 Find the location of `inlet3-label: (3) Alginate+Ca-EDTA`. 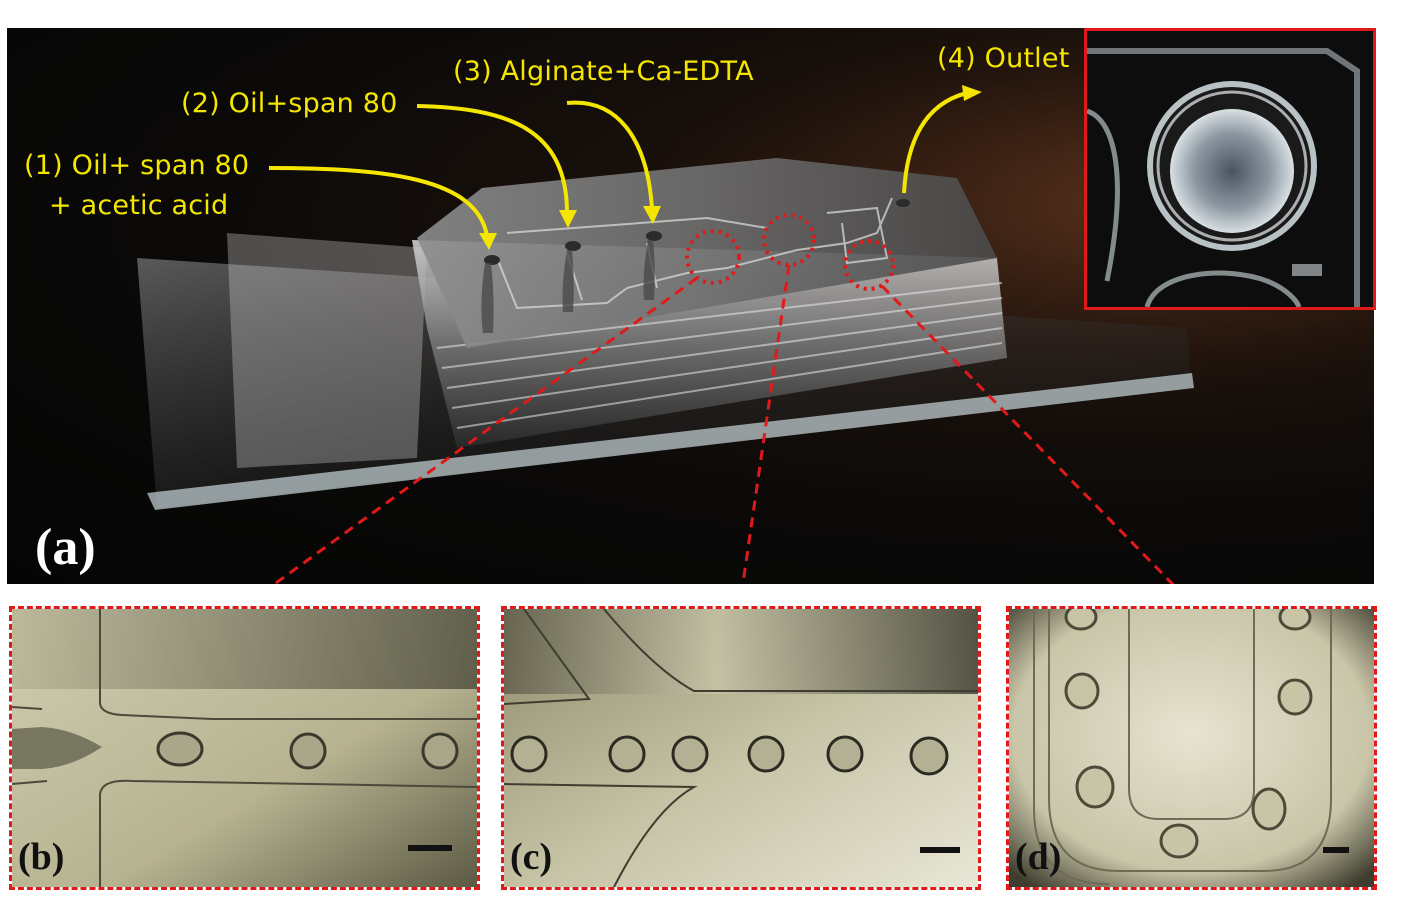

inlet3-label: (3) Alginate+Ca-EDTA is located at coordinates (603, 71).